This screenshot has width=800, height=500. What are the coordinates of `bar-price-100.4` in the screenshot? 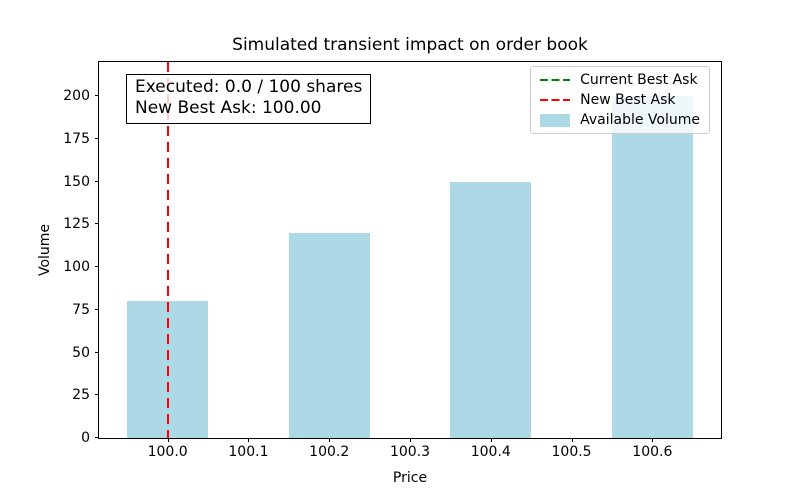 It's located at (491, 309).